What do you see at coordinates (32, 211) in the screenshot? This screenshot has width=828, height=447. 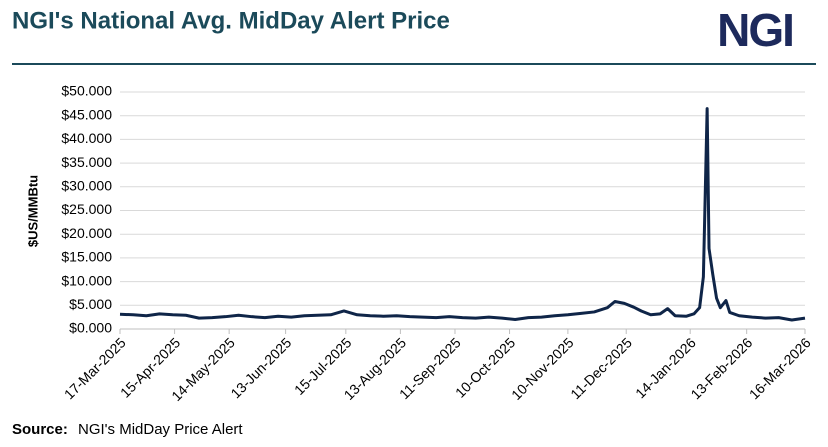 I see `y-axis-label: $US/MMBtu` at bounding box center [32, 211].